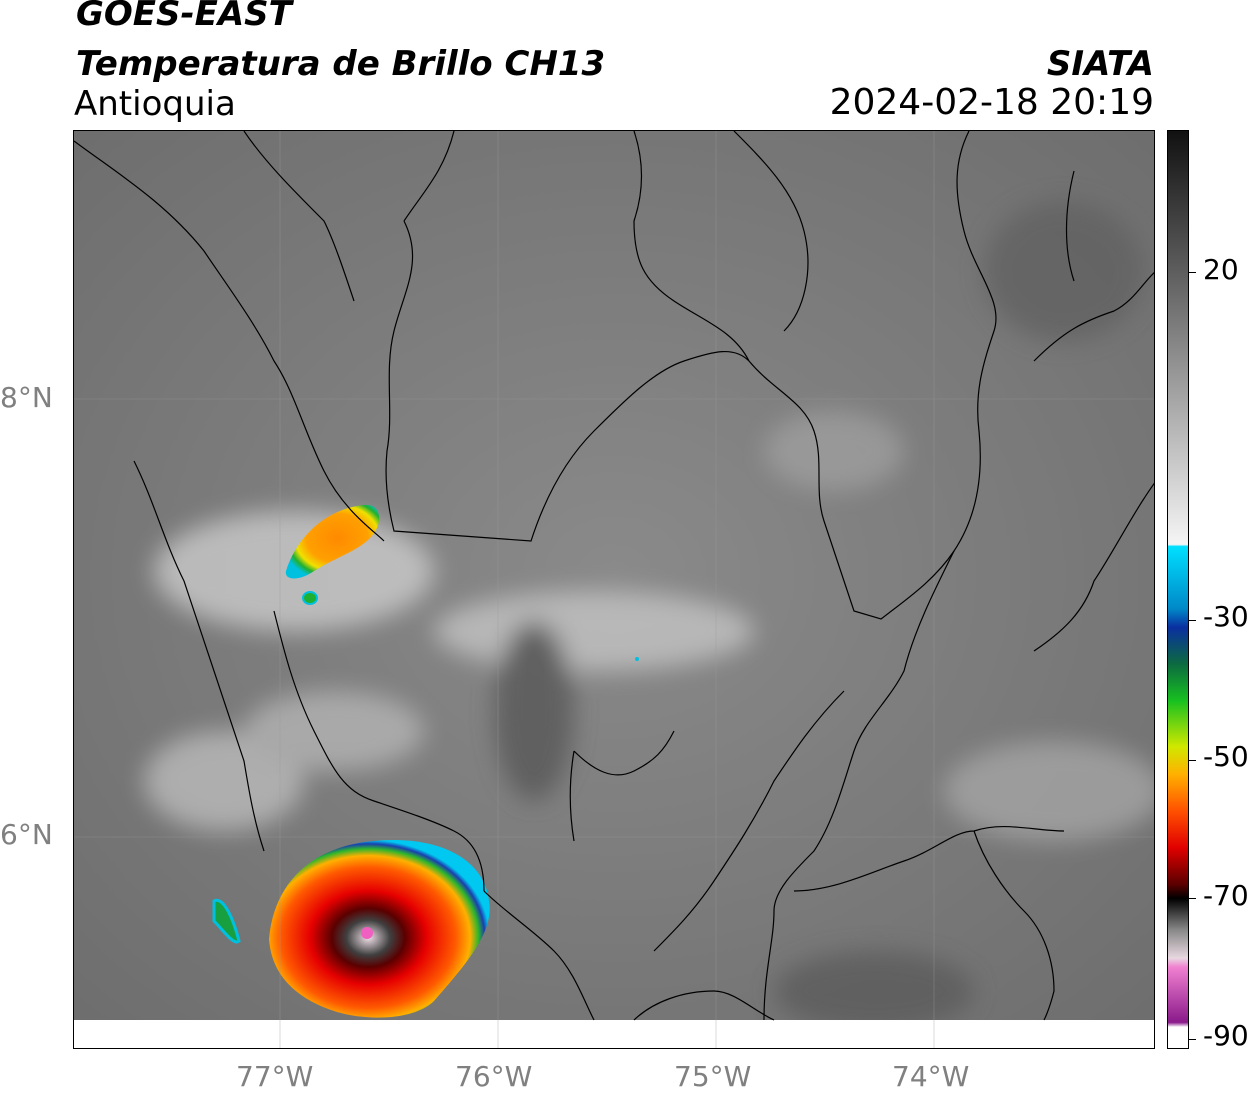  Describe the element at coordinates (184, 17) in the screenshot. I see `satellite-title: GOES-EAST` at that location.